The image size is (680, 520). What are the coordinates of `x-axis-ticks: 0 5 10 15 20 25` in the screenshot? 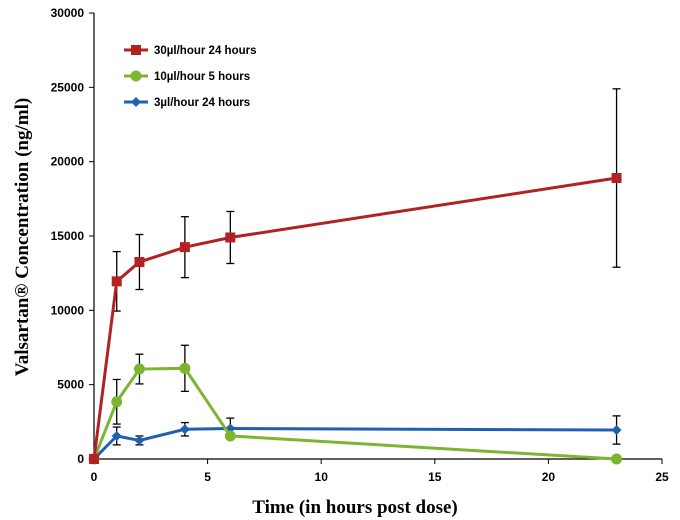 It's located at (380, 471).